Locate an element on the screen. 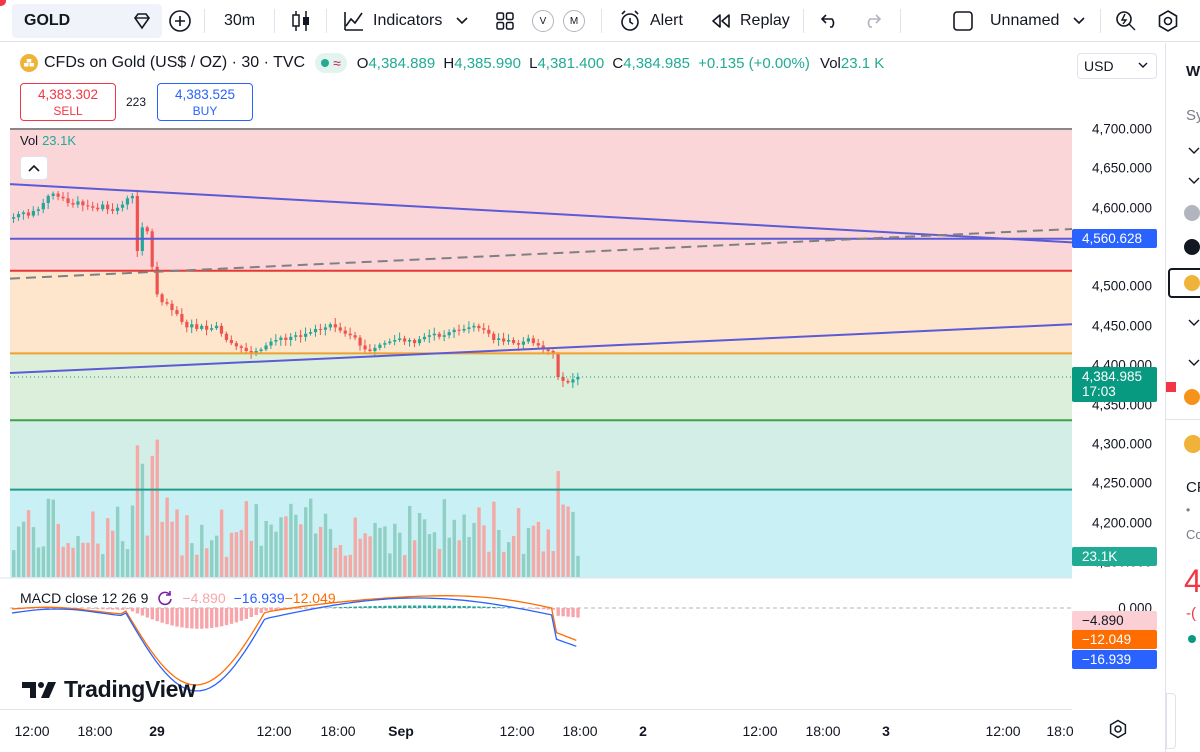  buy-price: 4,383.525 is located at coordinates (205, 94).